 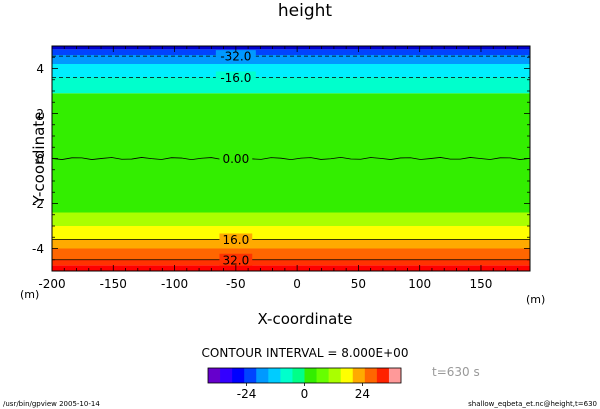 I want to click on colorbar-tick-label: 0, so click(x=305, y=394).